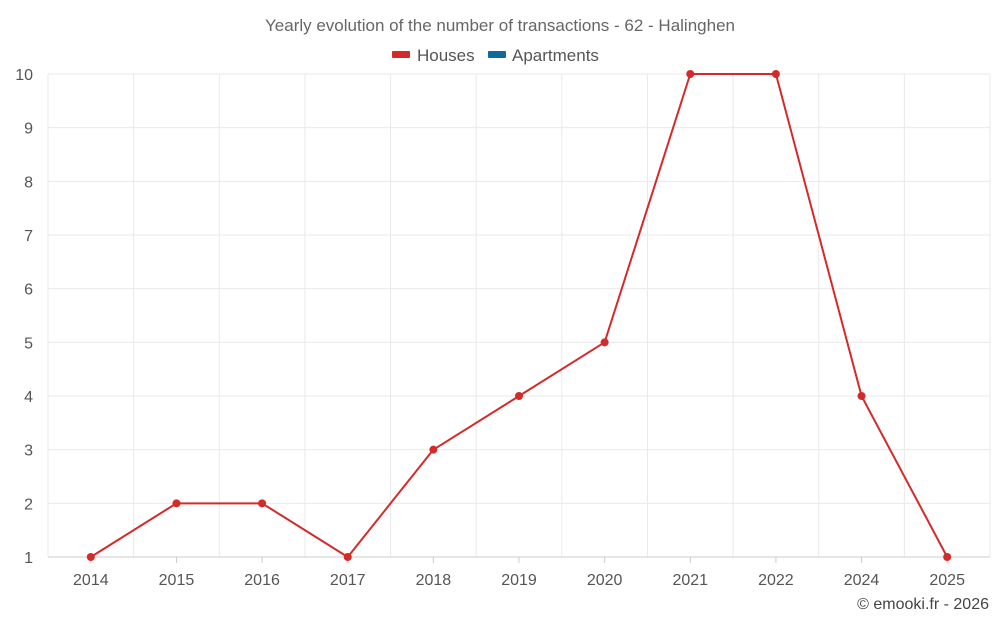 The height and width of the screenshot is (625, 1000). I want to click on x-tick-label: 2014, so click(91, 580).